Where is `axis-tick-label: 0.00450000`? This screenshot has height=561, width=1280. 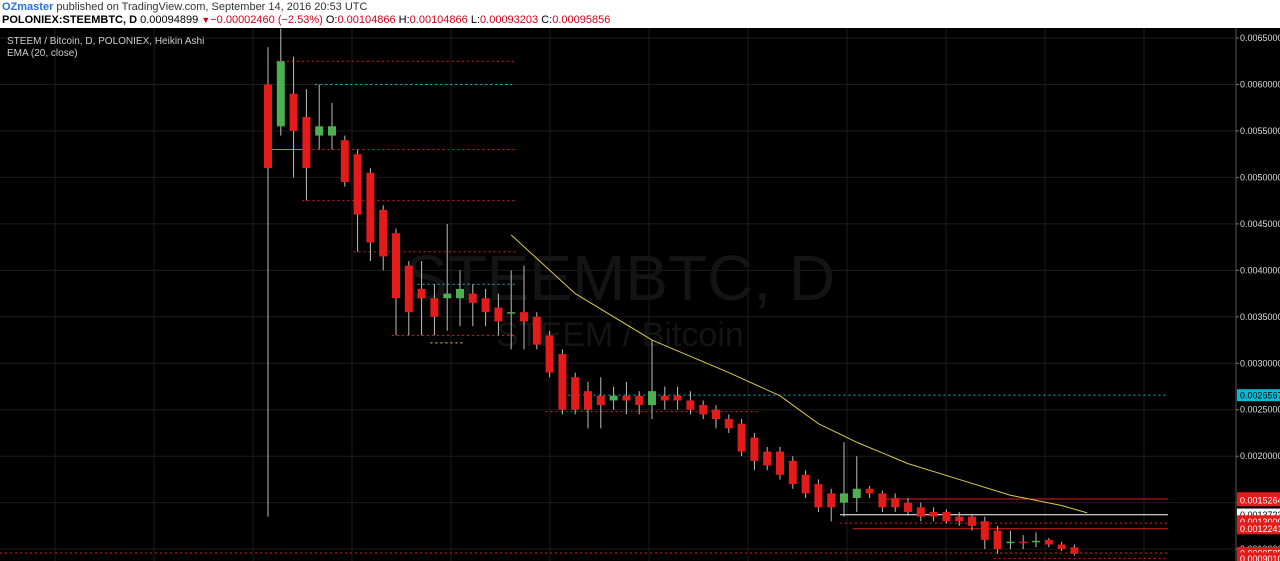 axis-tick-label: 0.00450000 is located at coordinates (1260, 224).